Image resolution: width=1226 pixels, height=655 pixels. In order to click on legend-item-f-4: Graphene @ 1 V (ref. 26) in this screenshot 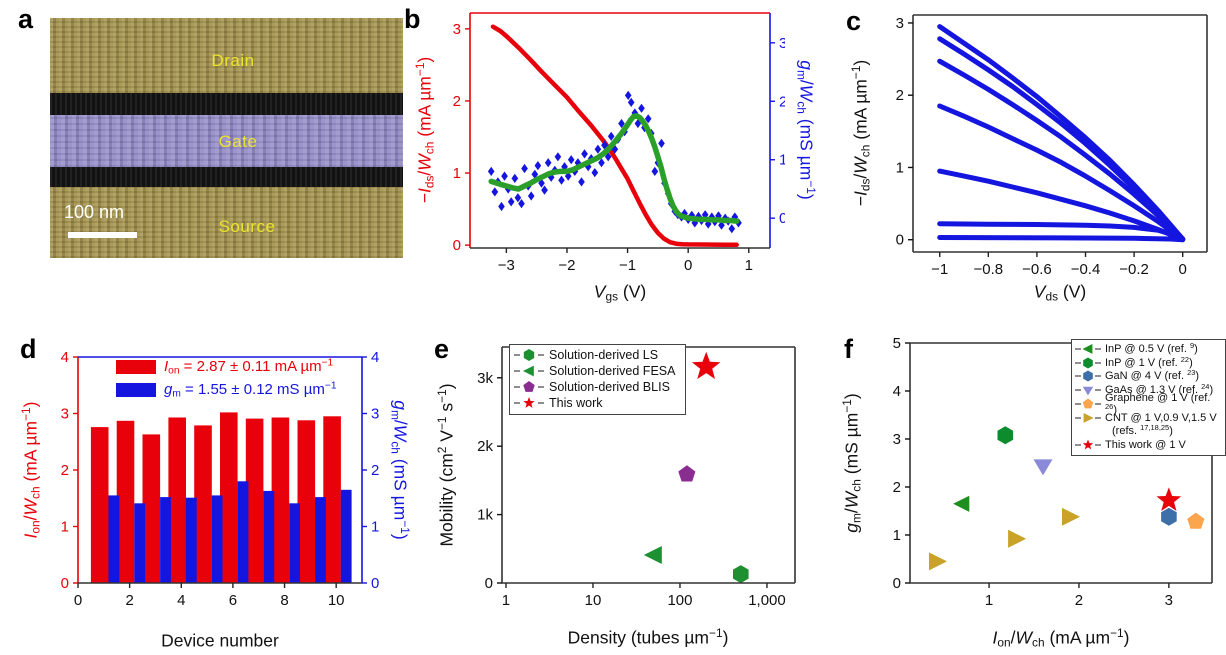, I will do `click(1147, 404)`.